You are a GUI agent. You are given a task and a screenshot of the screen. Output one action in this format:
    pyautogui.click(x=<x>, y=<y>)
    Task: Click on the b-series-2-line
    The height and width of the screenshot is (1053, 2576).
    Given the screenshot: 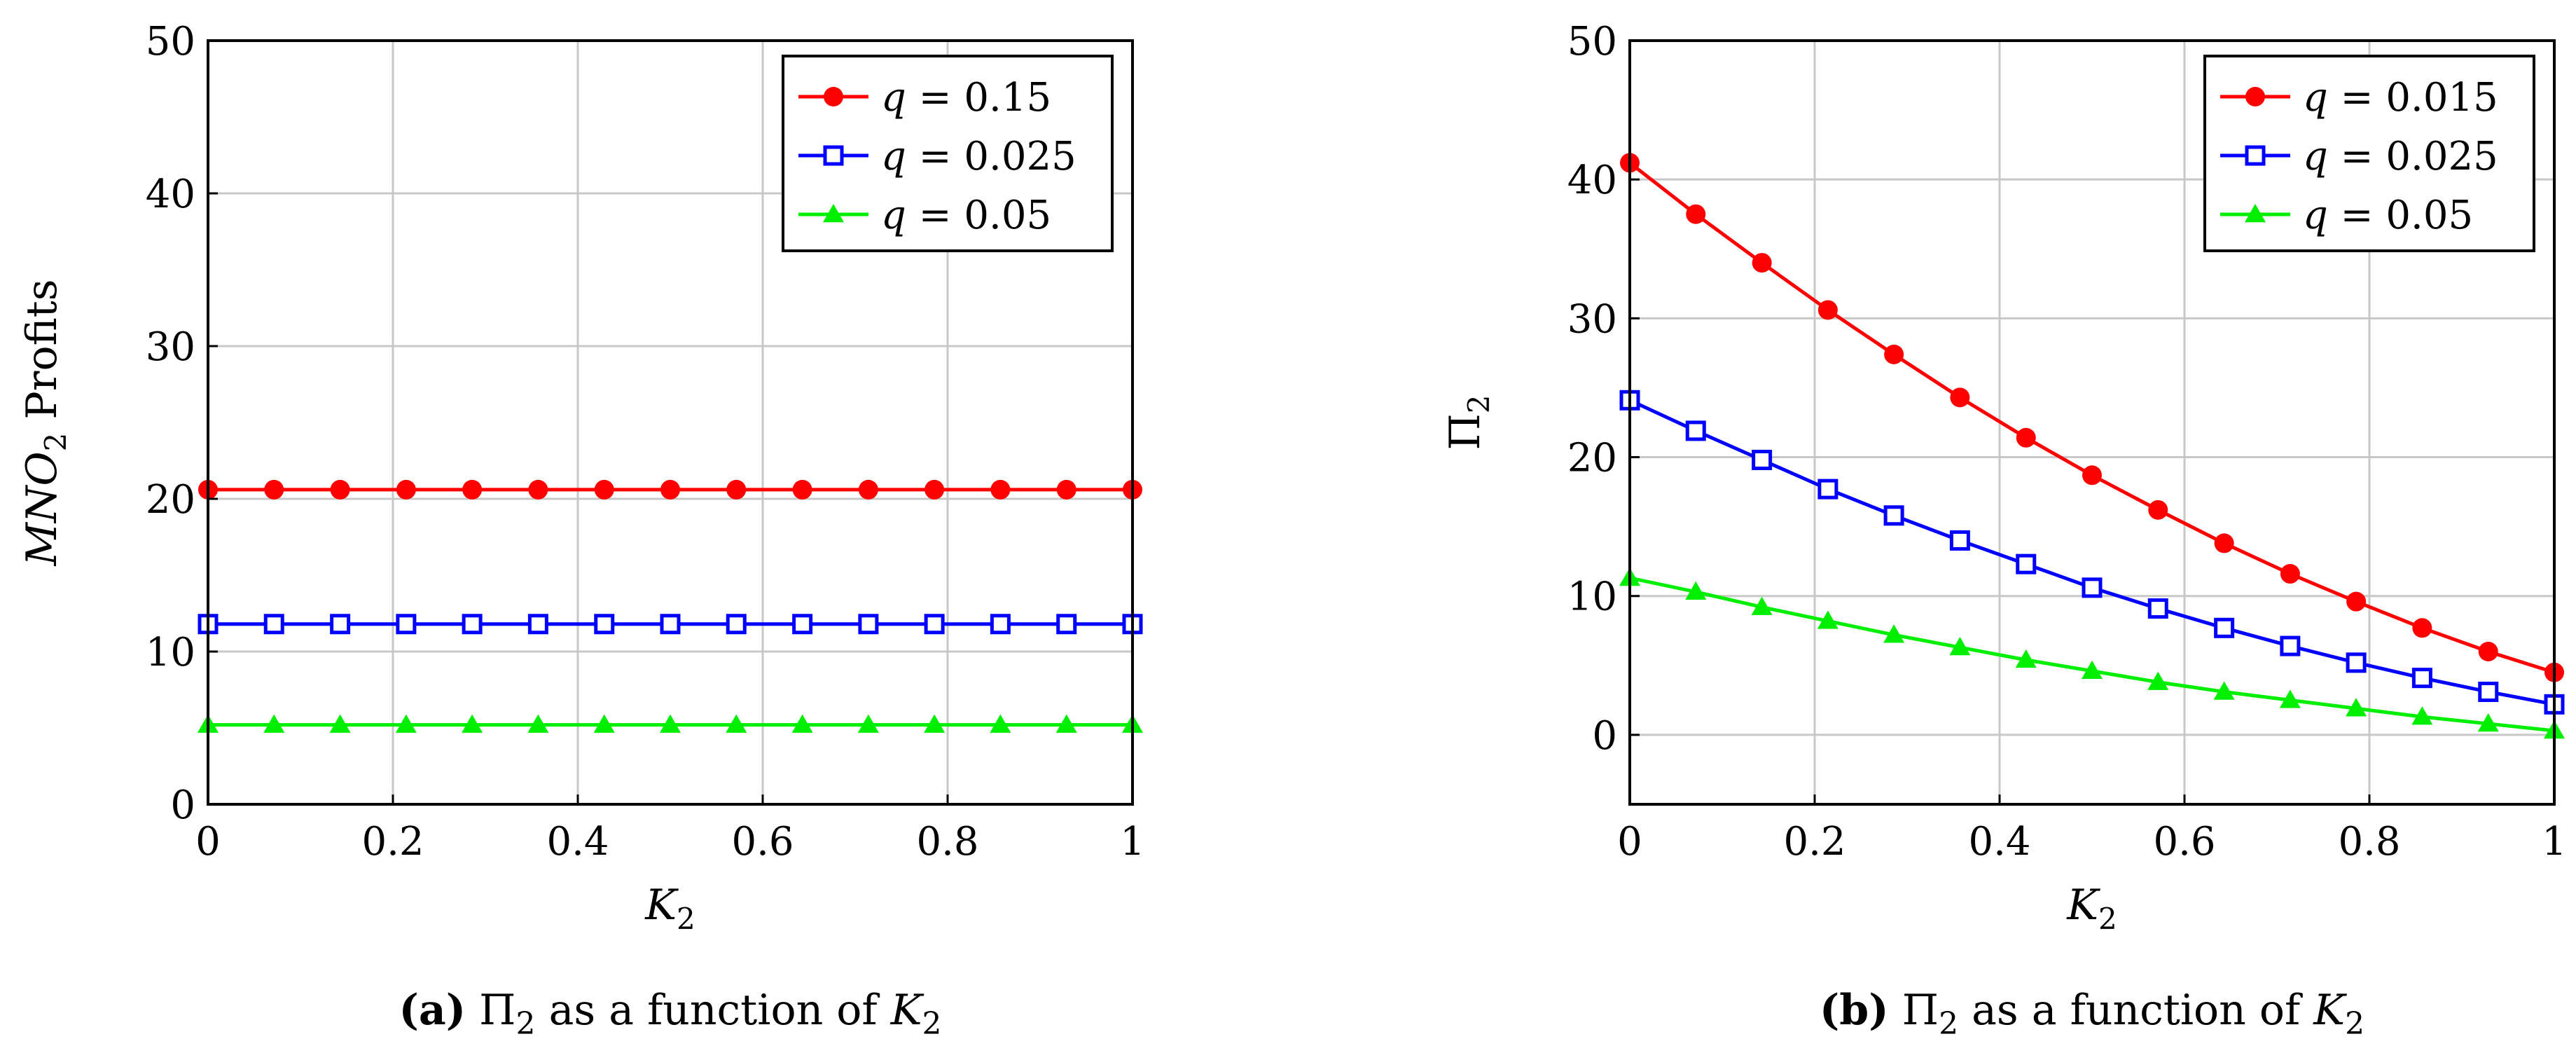 What is the action you would take?
    pyautogui.click(x=2092, y=654)
    